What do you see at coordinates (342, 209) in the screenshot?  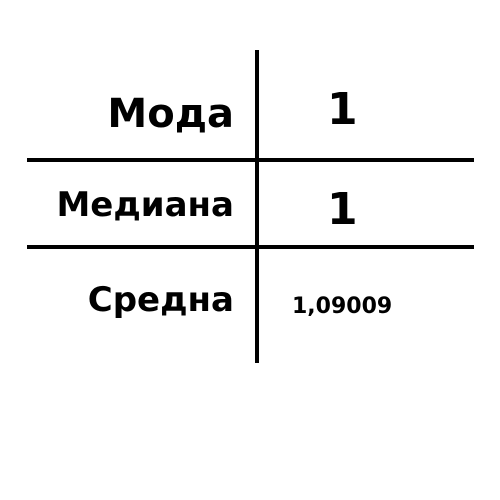 I see `median-value: 1` at bounding box center [342, 209].